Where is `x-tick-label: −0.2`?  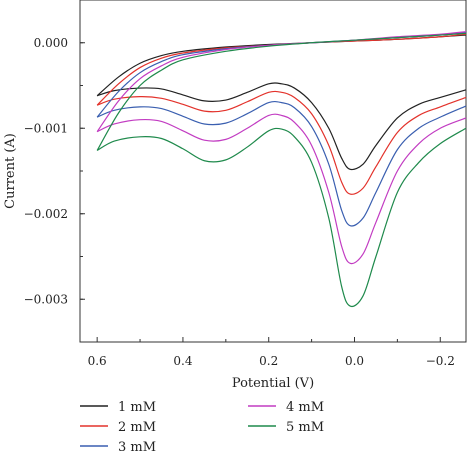 x-tick-label: −0.2 is located at coordinates (440, 361).